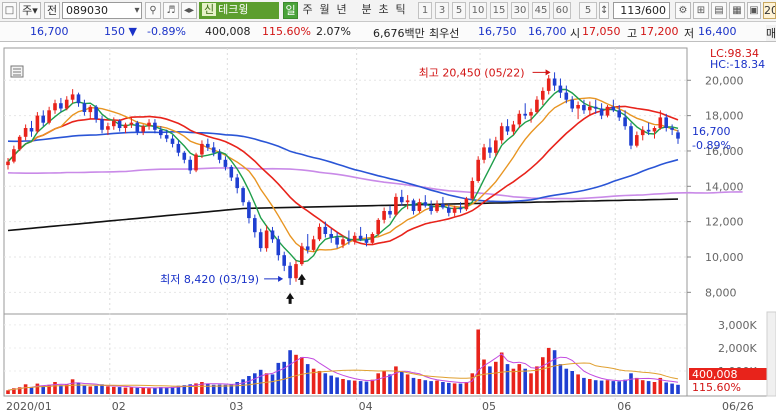 The height and width of the screenshot is (414, 776). I want to click on period-tab-year: 년, so click(341, 9).